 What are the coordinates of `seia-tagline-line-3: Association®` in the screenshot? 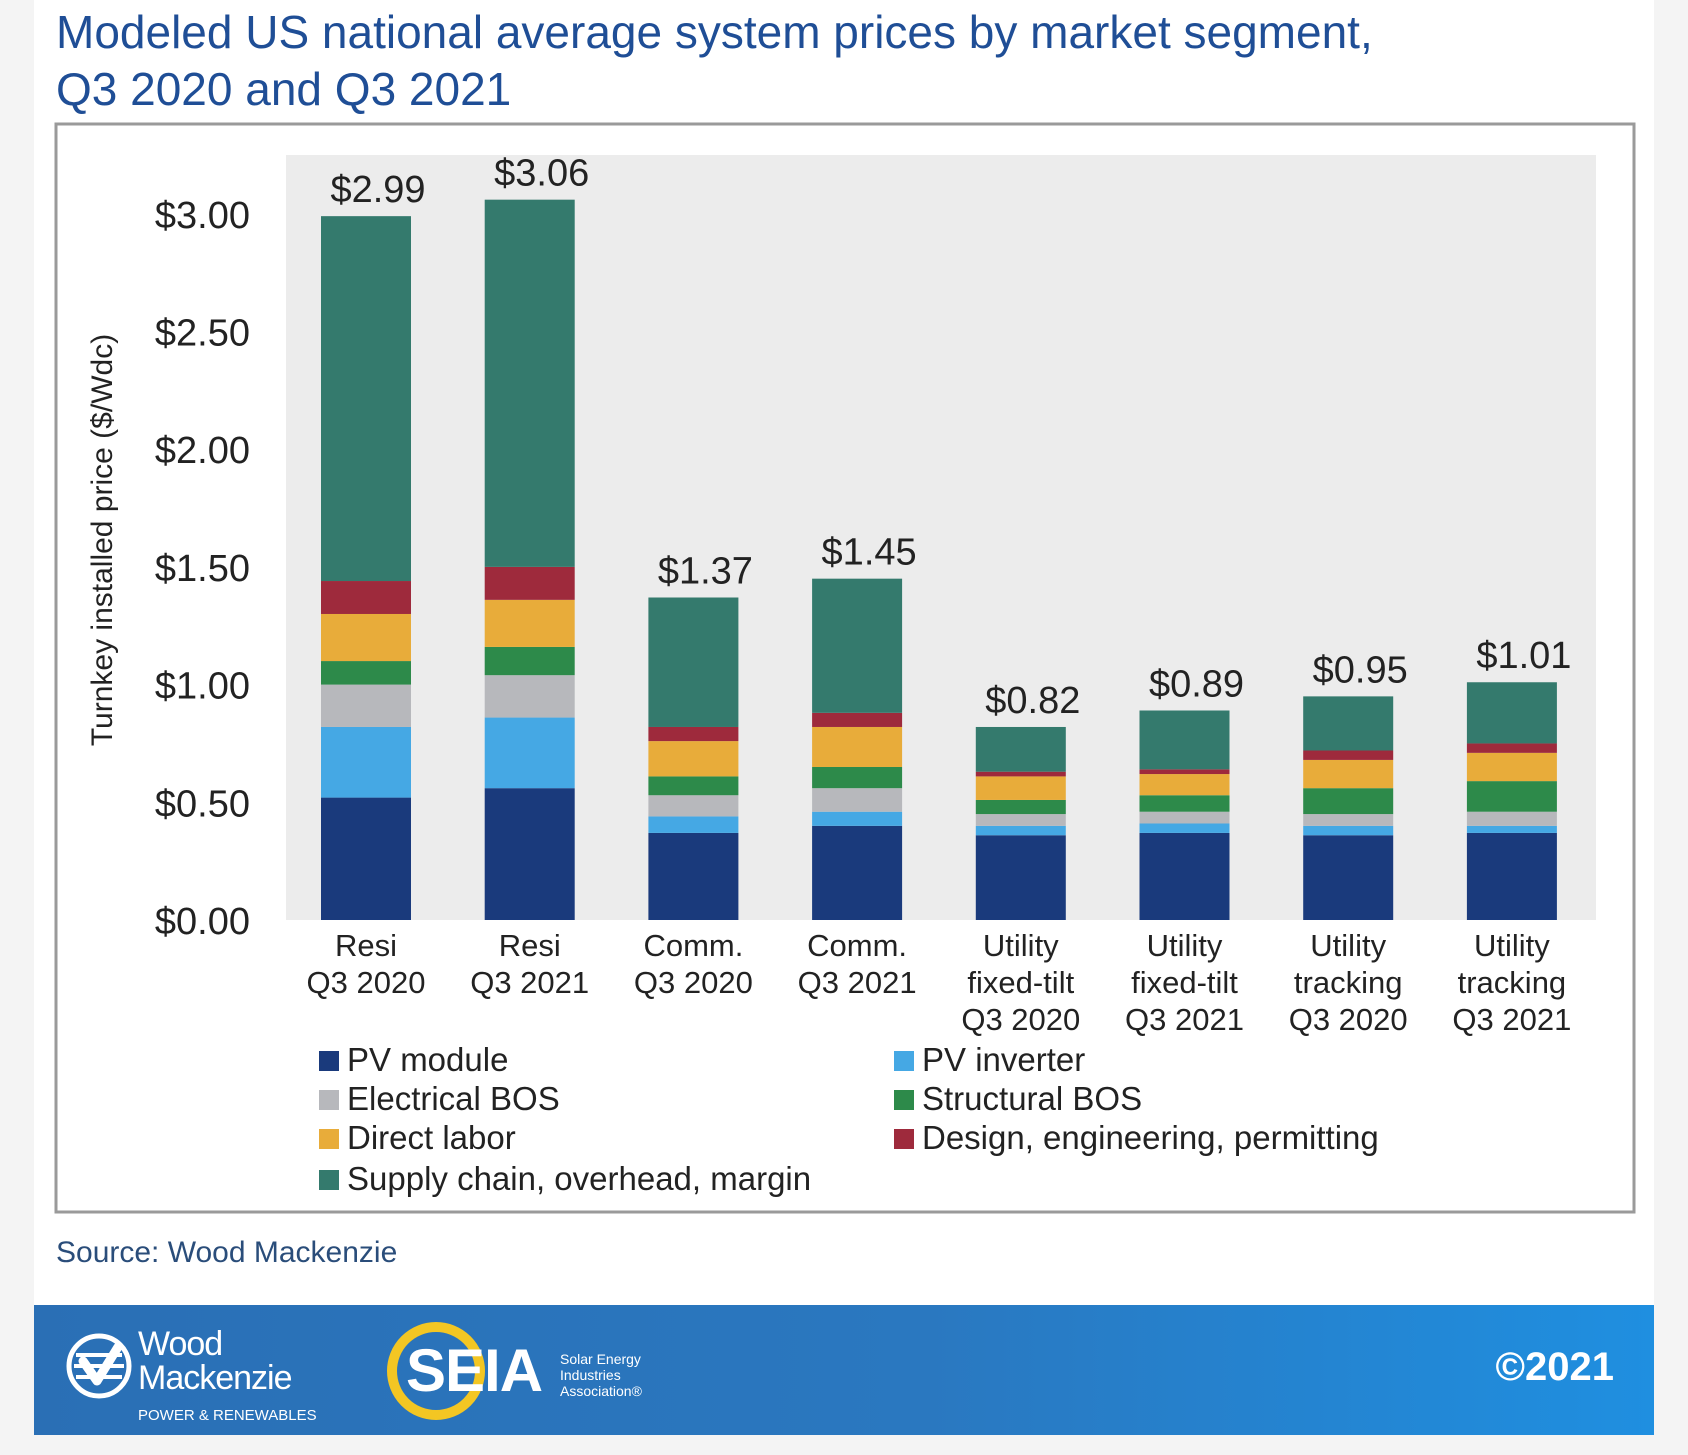 It's located at (601, 1391).